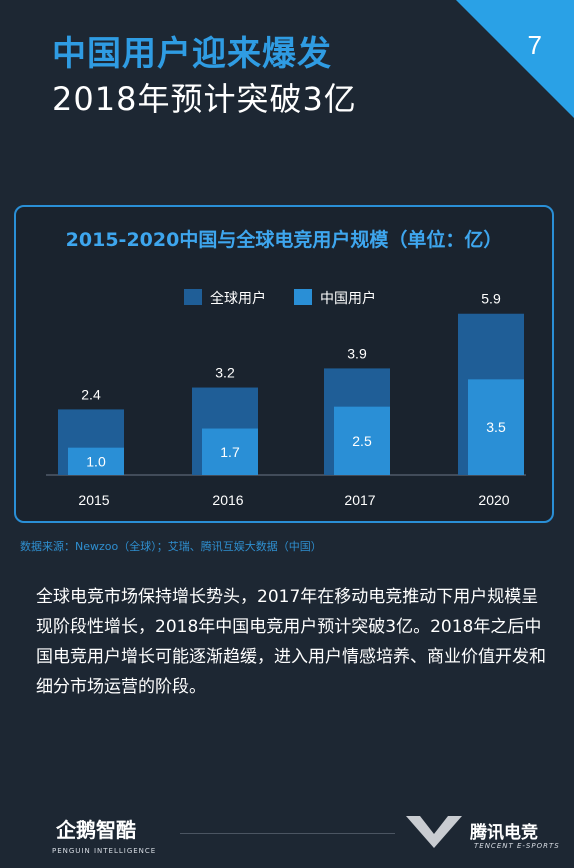  Describe the element at coordinates (227, 500) in the screenshot. I see `x-tick-label-2016: 2016` at that location.